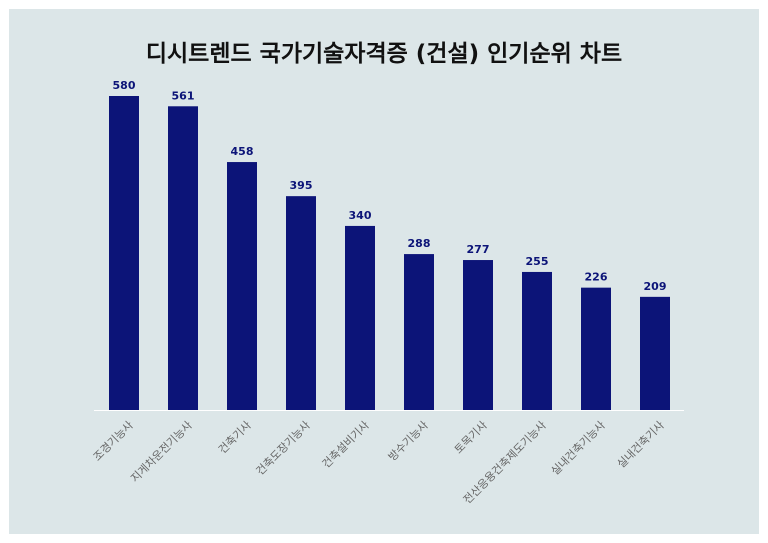 The image size is (768, 543). Describe the element at coordinates (384, 54) in the screenshot. I see `chart-title: 디시트렌드 국가기술자격증 (건설) 인기순위 차트` at that location.